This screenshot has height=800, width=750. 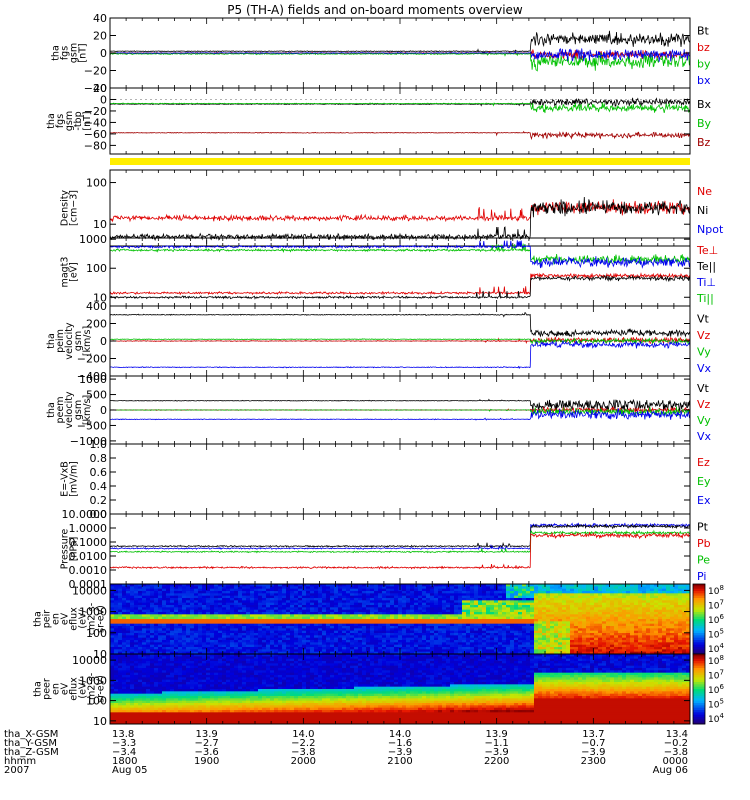 I want to click on y-label-line: [cm−3], so click(x=74, y=208).